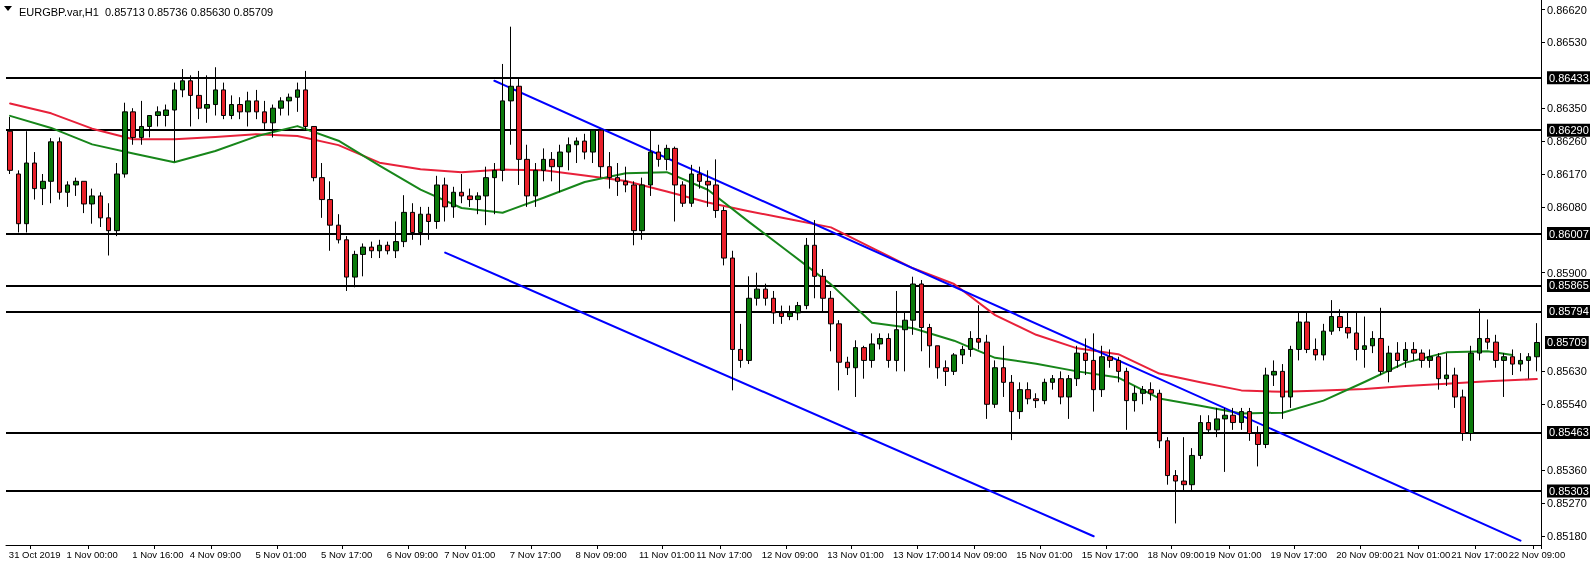  What do you see at coordinates (1567, 42) in the screenshot?
I see `y-tick-label: 0.86530` at bounding box center [1567, 42].